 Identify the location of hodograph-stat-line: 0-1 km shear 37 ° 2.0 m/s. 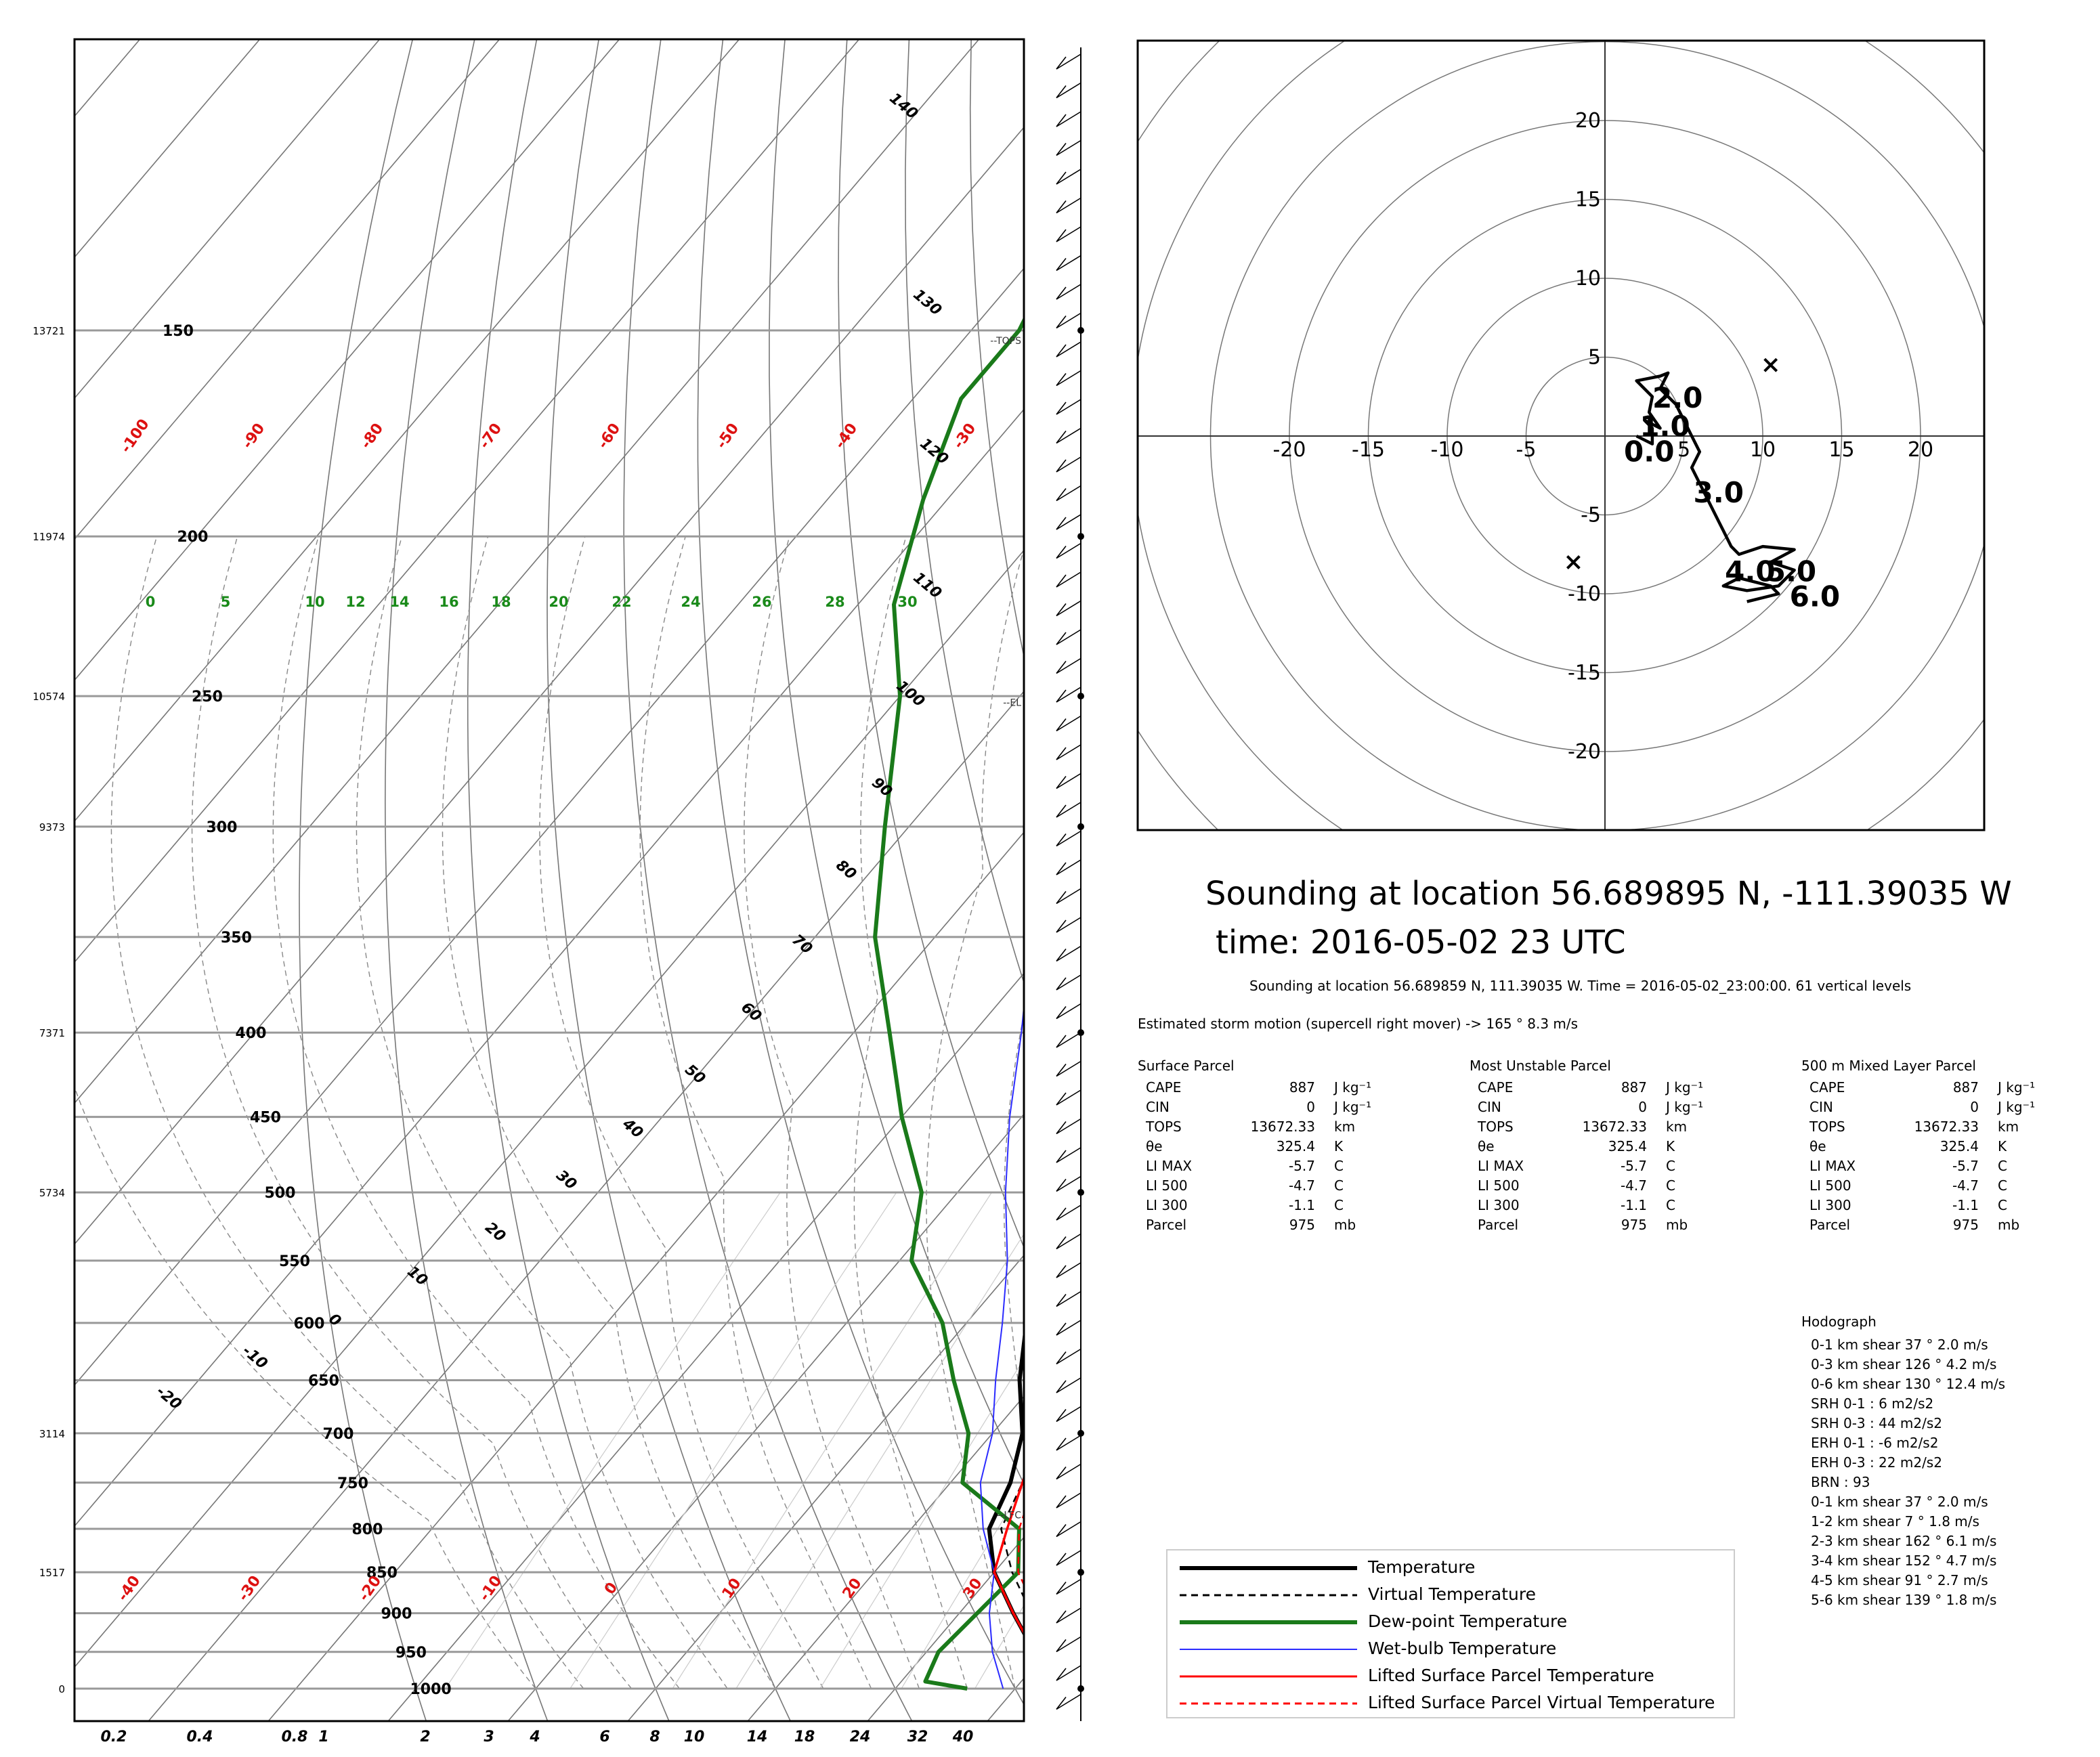
(1899, 1345).